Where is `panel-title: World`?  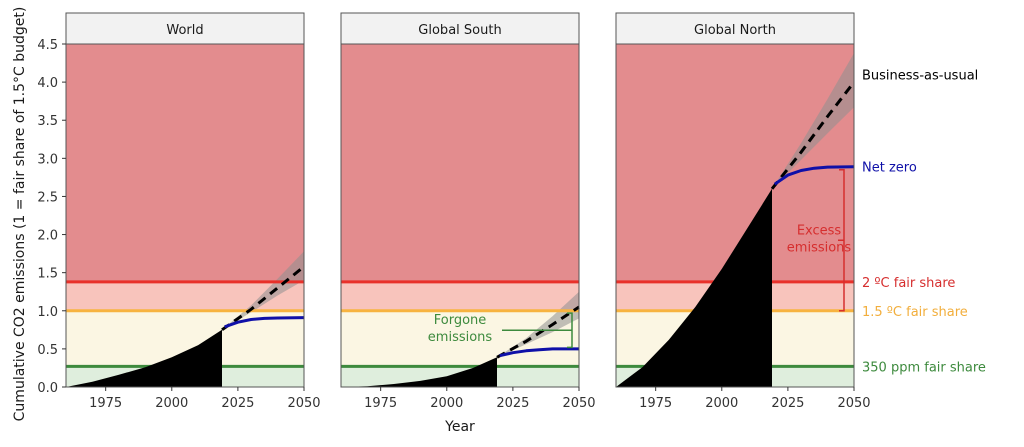
panel-title: World is located at coordinates (184, 30).